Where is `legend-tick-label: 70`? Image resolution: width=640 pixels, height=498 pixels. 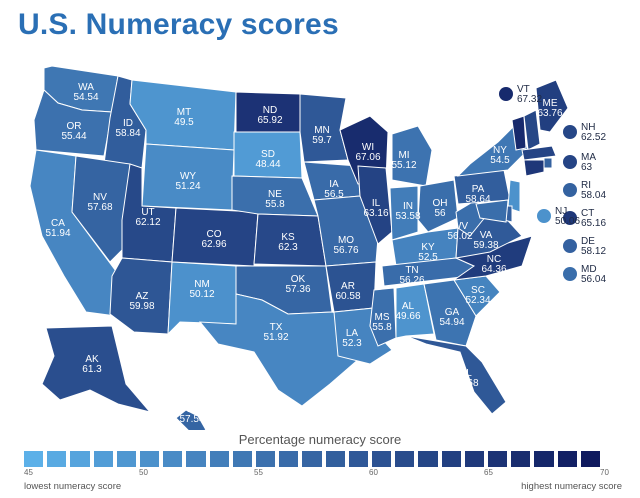 legend-tick-label: 70 is located at coordinates (604, 472).